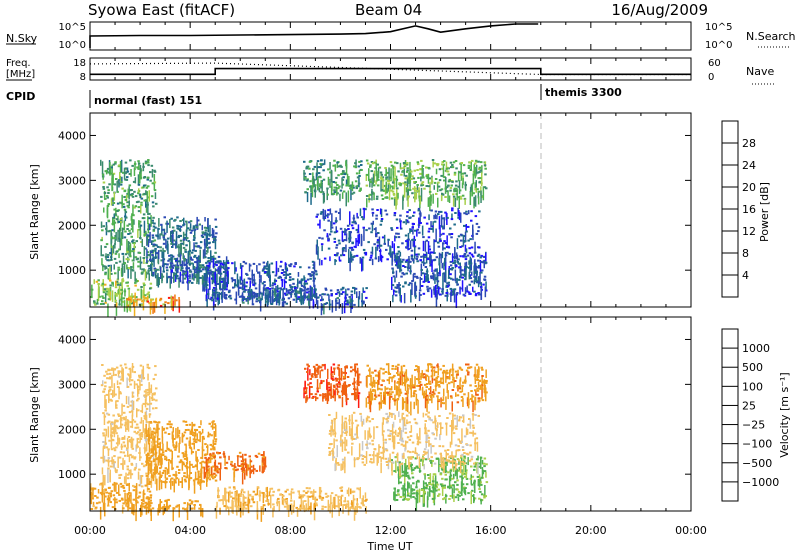 The image size is (800, 558). What do you see at coordinates (718, 45) in the screenshot?
I see `nsearch-tick-bottom: 10^0` at bounding box center [718, 45].